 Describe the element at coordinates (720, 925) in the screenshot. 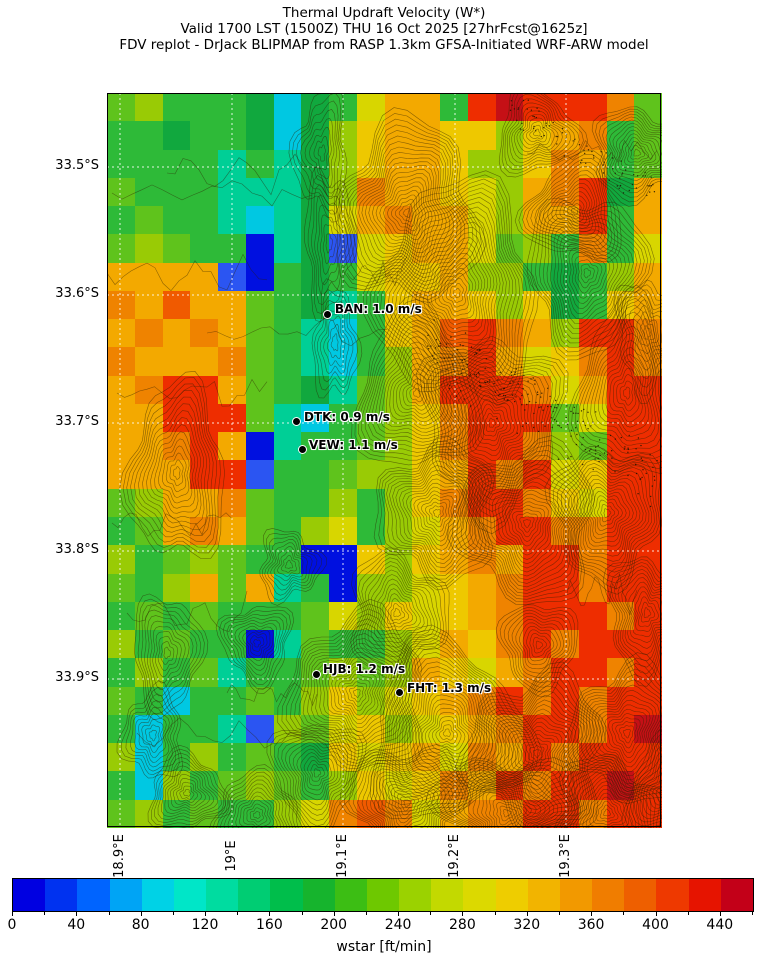

I see `colorbar-tick-label: 440` at that location.